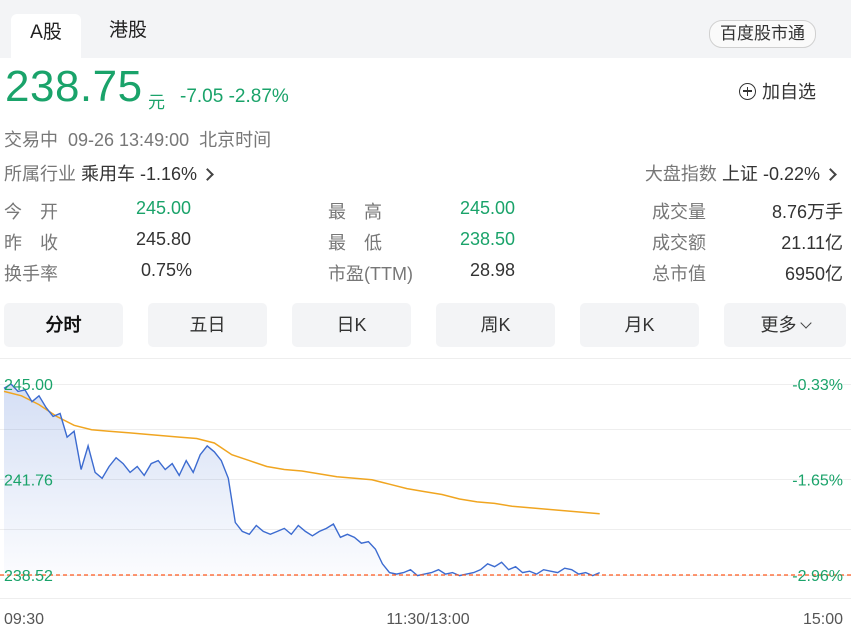  I want to click on period-more: 更多, so click(785, 325).